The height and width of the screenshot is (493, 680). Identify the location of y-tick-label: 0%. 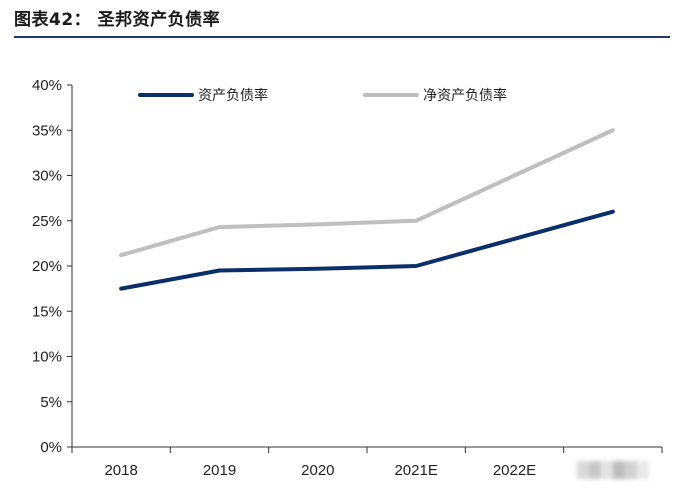
(51, 447).